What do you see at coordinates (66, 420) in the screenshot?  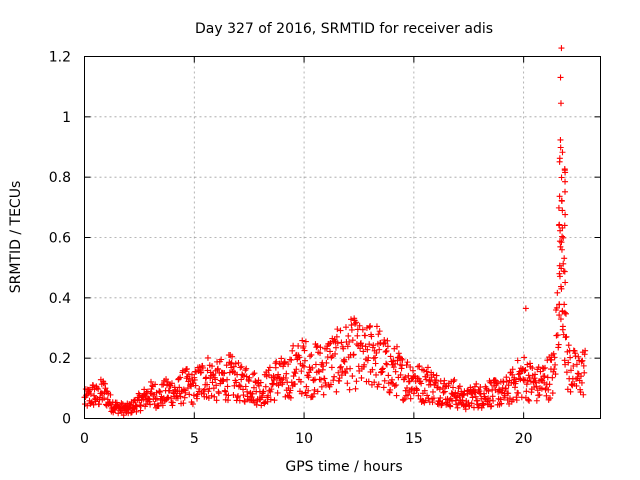 I see `y-tick-label: 0` at bounding box center [66, 420].